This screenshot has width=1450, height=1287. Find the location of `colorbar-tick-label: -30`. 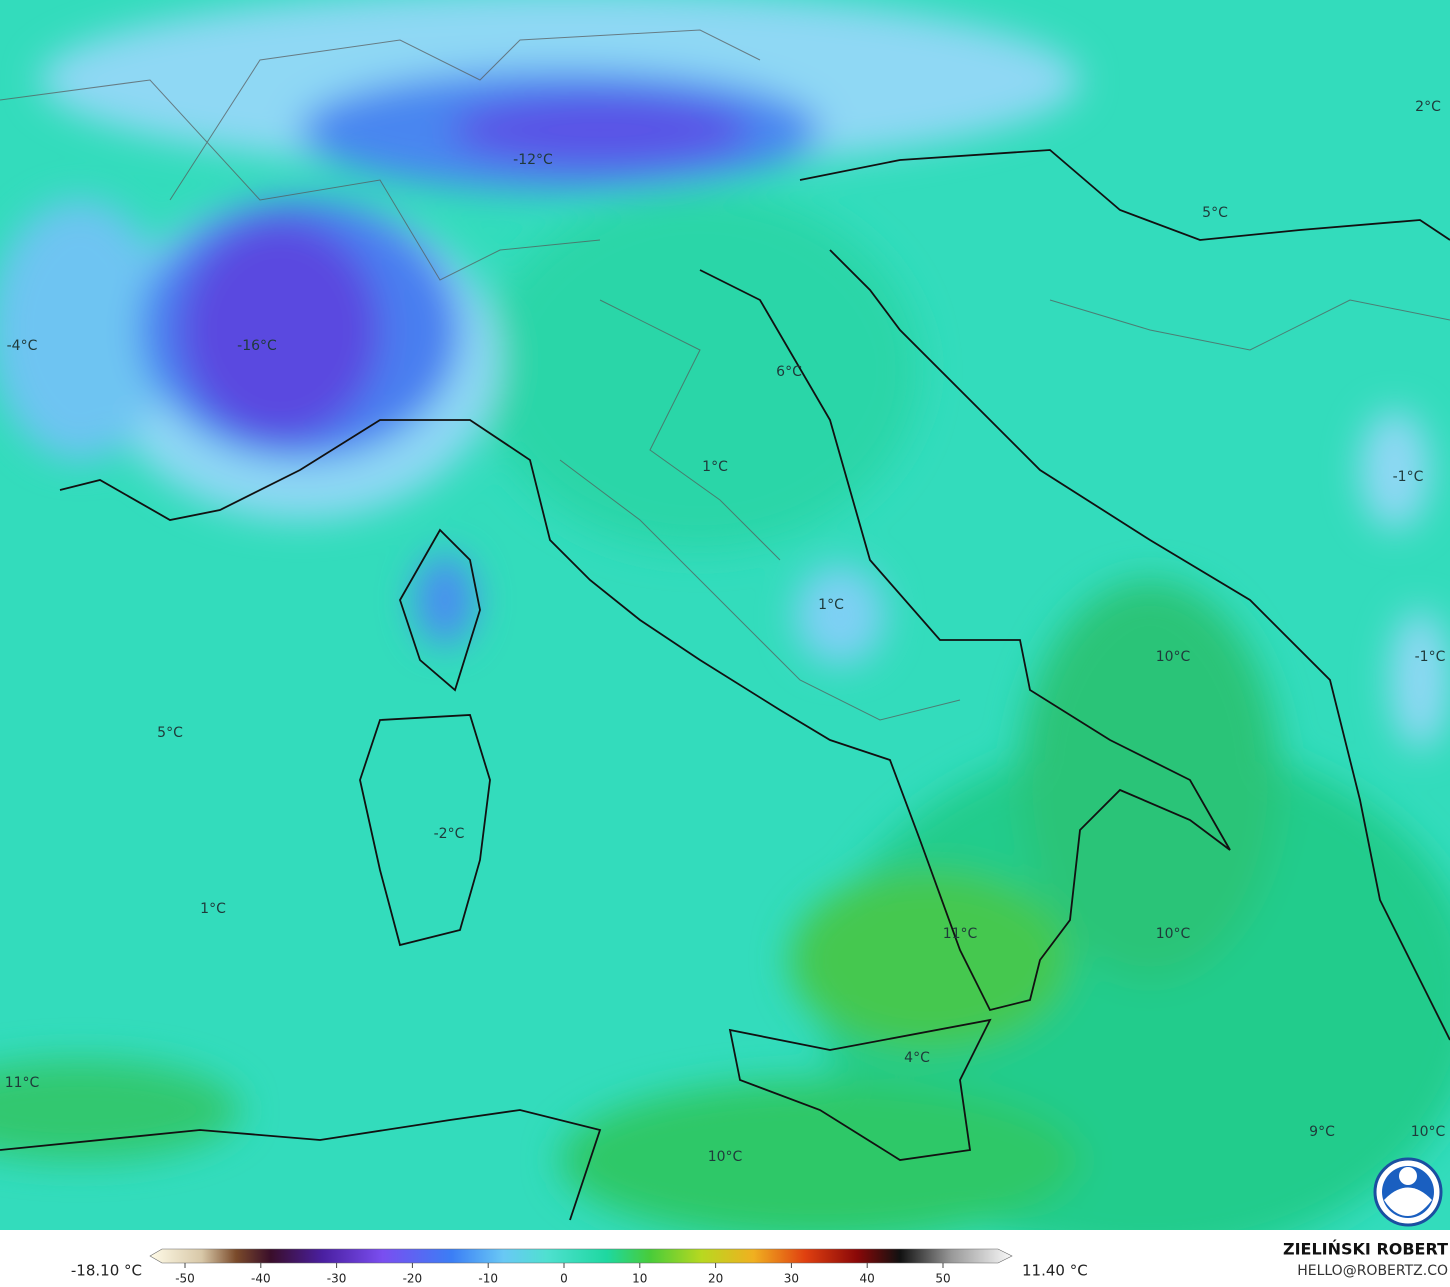

colorbar-tick-label: -30 is located at coordinates (337, 1279).